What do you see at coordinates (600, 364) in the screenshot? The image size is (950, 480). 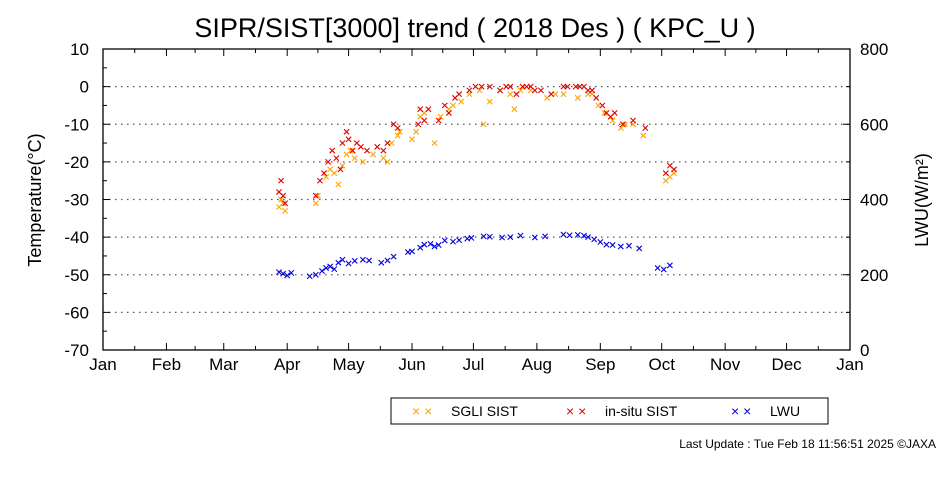 I see `x-tick-label: Sep` at bounding box center [600, 364].